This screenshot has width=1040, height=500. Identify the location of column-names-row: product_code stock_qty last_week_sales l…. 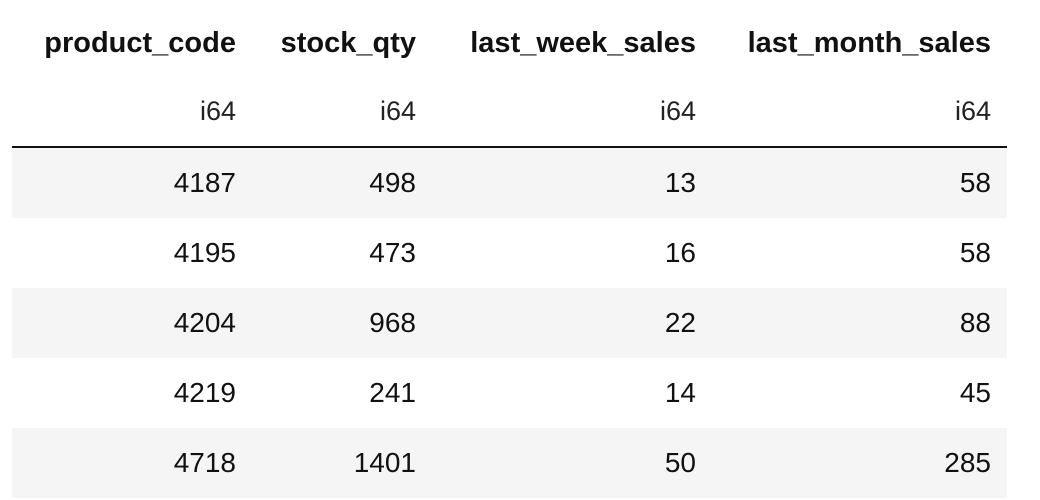
(509, 43).